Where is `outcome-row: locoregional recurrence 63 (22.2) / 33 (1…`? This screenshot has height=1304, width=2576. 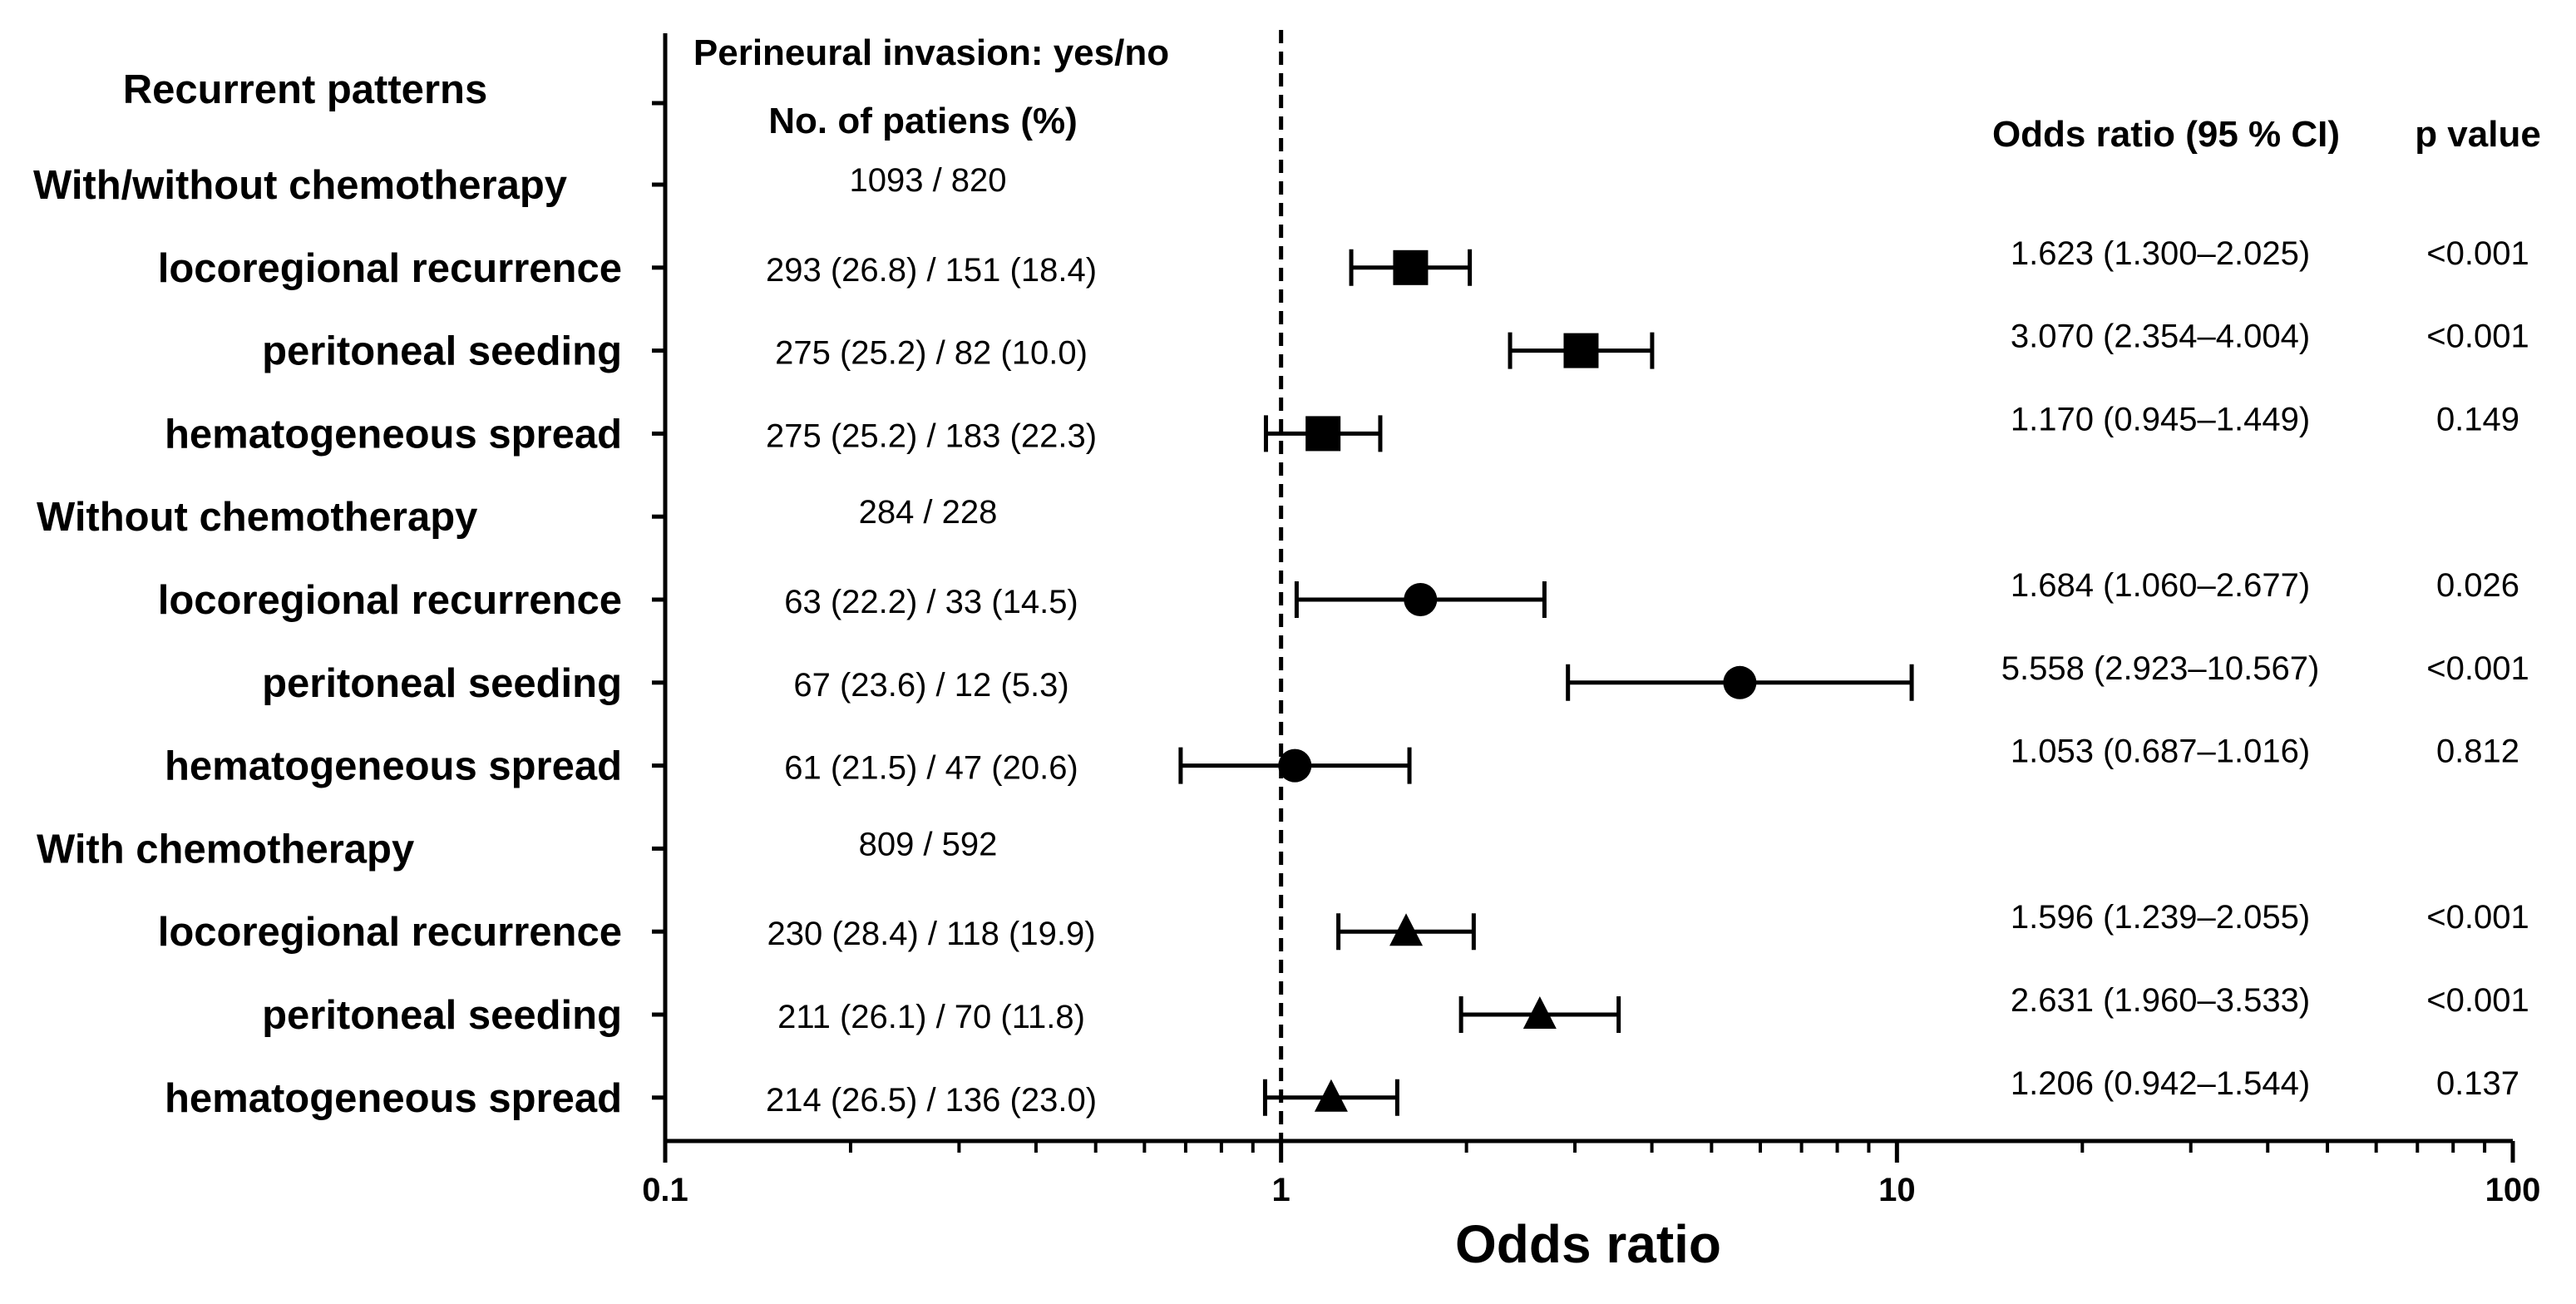
outcome-row: locoregional recurrence 63 (22.2) / 33 (1… is located at coordinates (1338, 595).